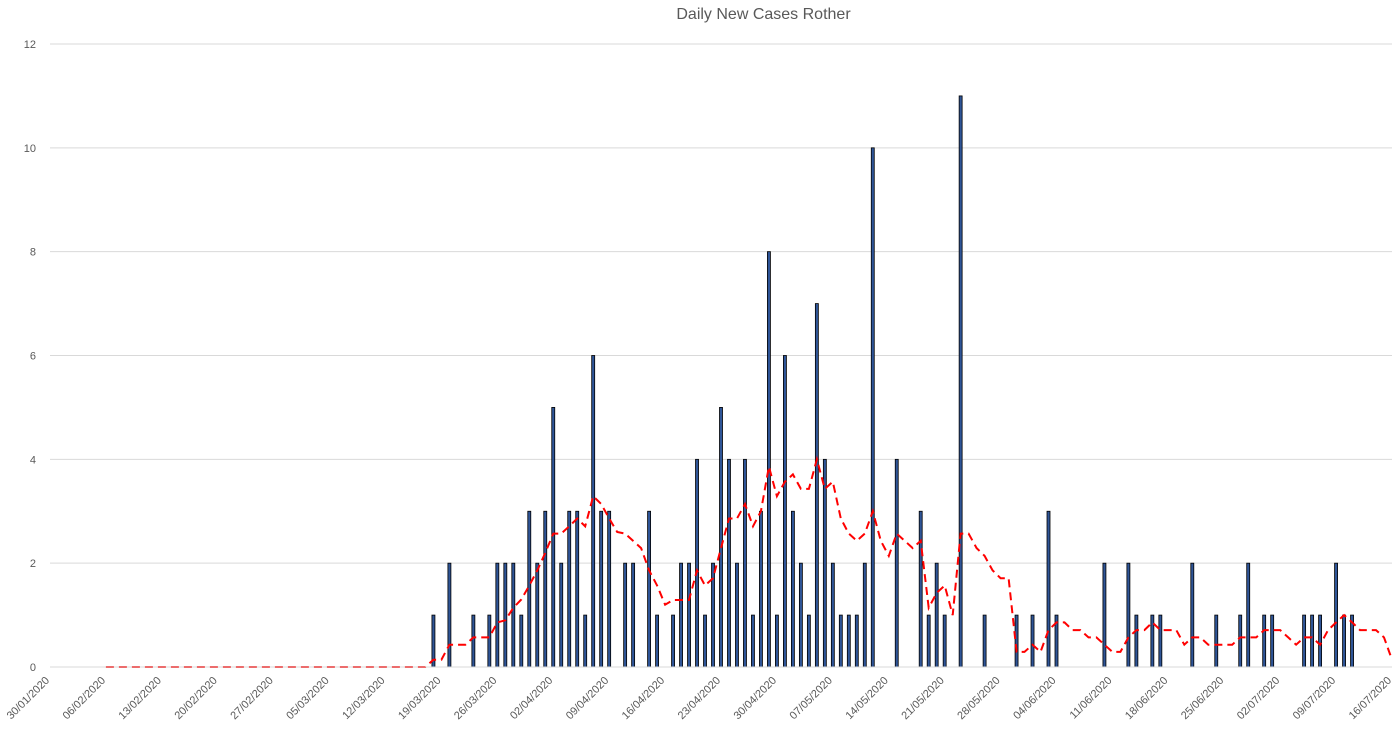  What do you see at coordinates (811, 698) in the screenshot?
I see `x-tick-label-14: 07/05/2020` at bounding box center [811, 698].